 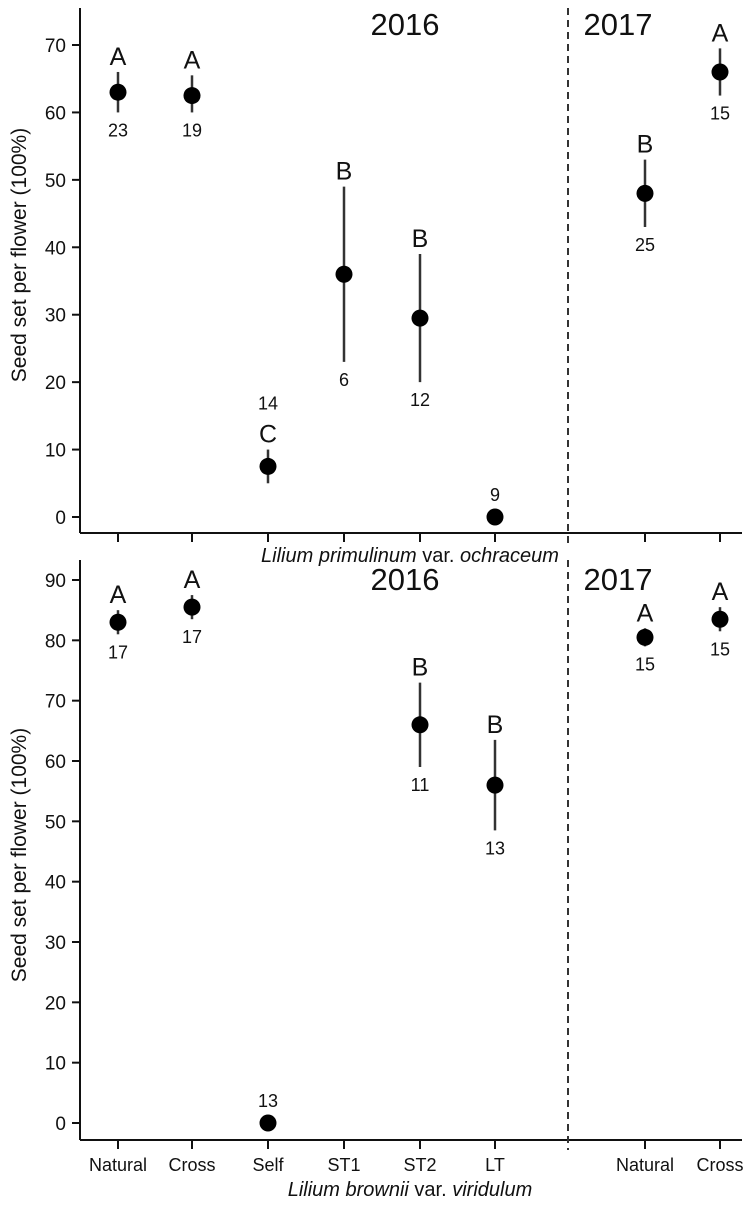 I want to click on x-axis-title: Lilium brownii var. viridulum, so click(x=410, y=1190).